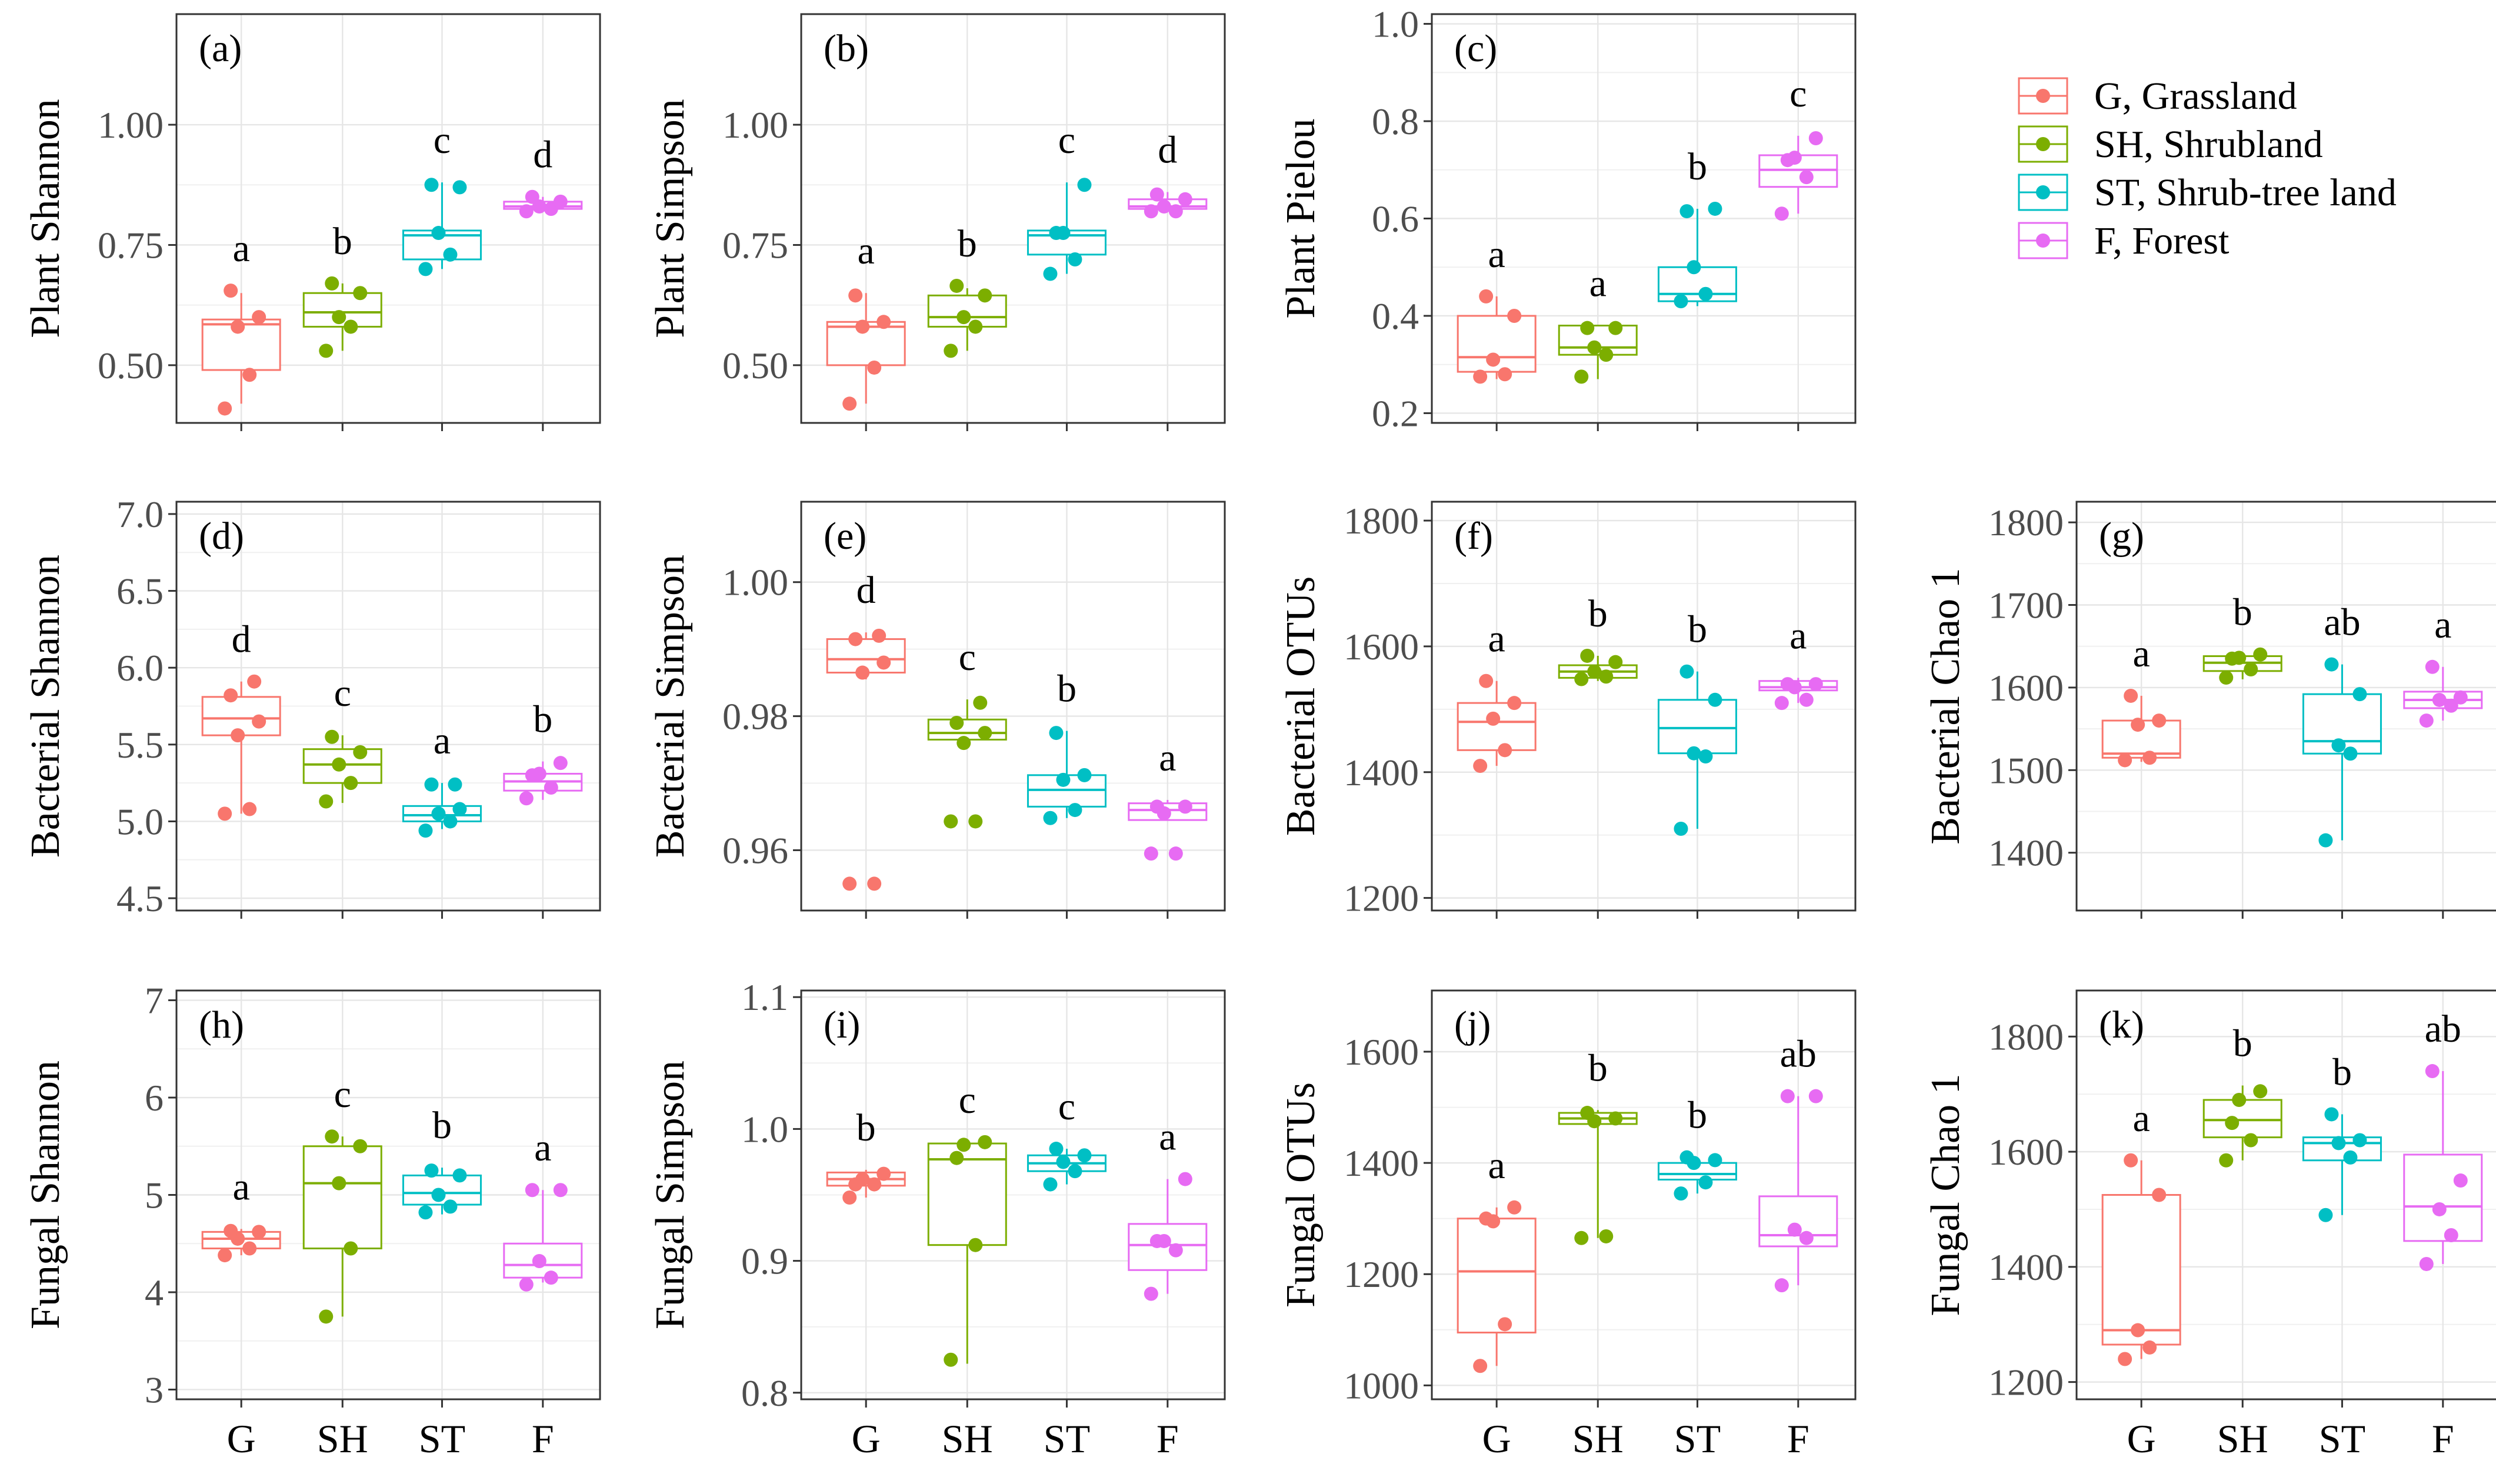  I want to click on y-tick-label: 6.5, so click(140, 592).